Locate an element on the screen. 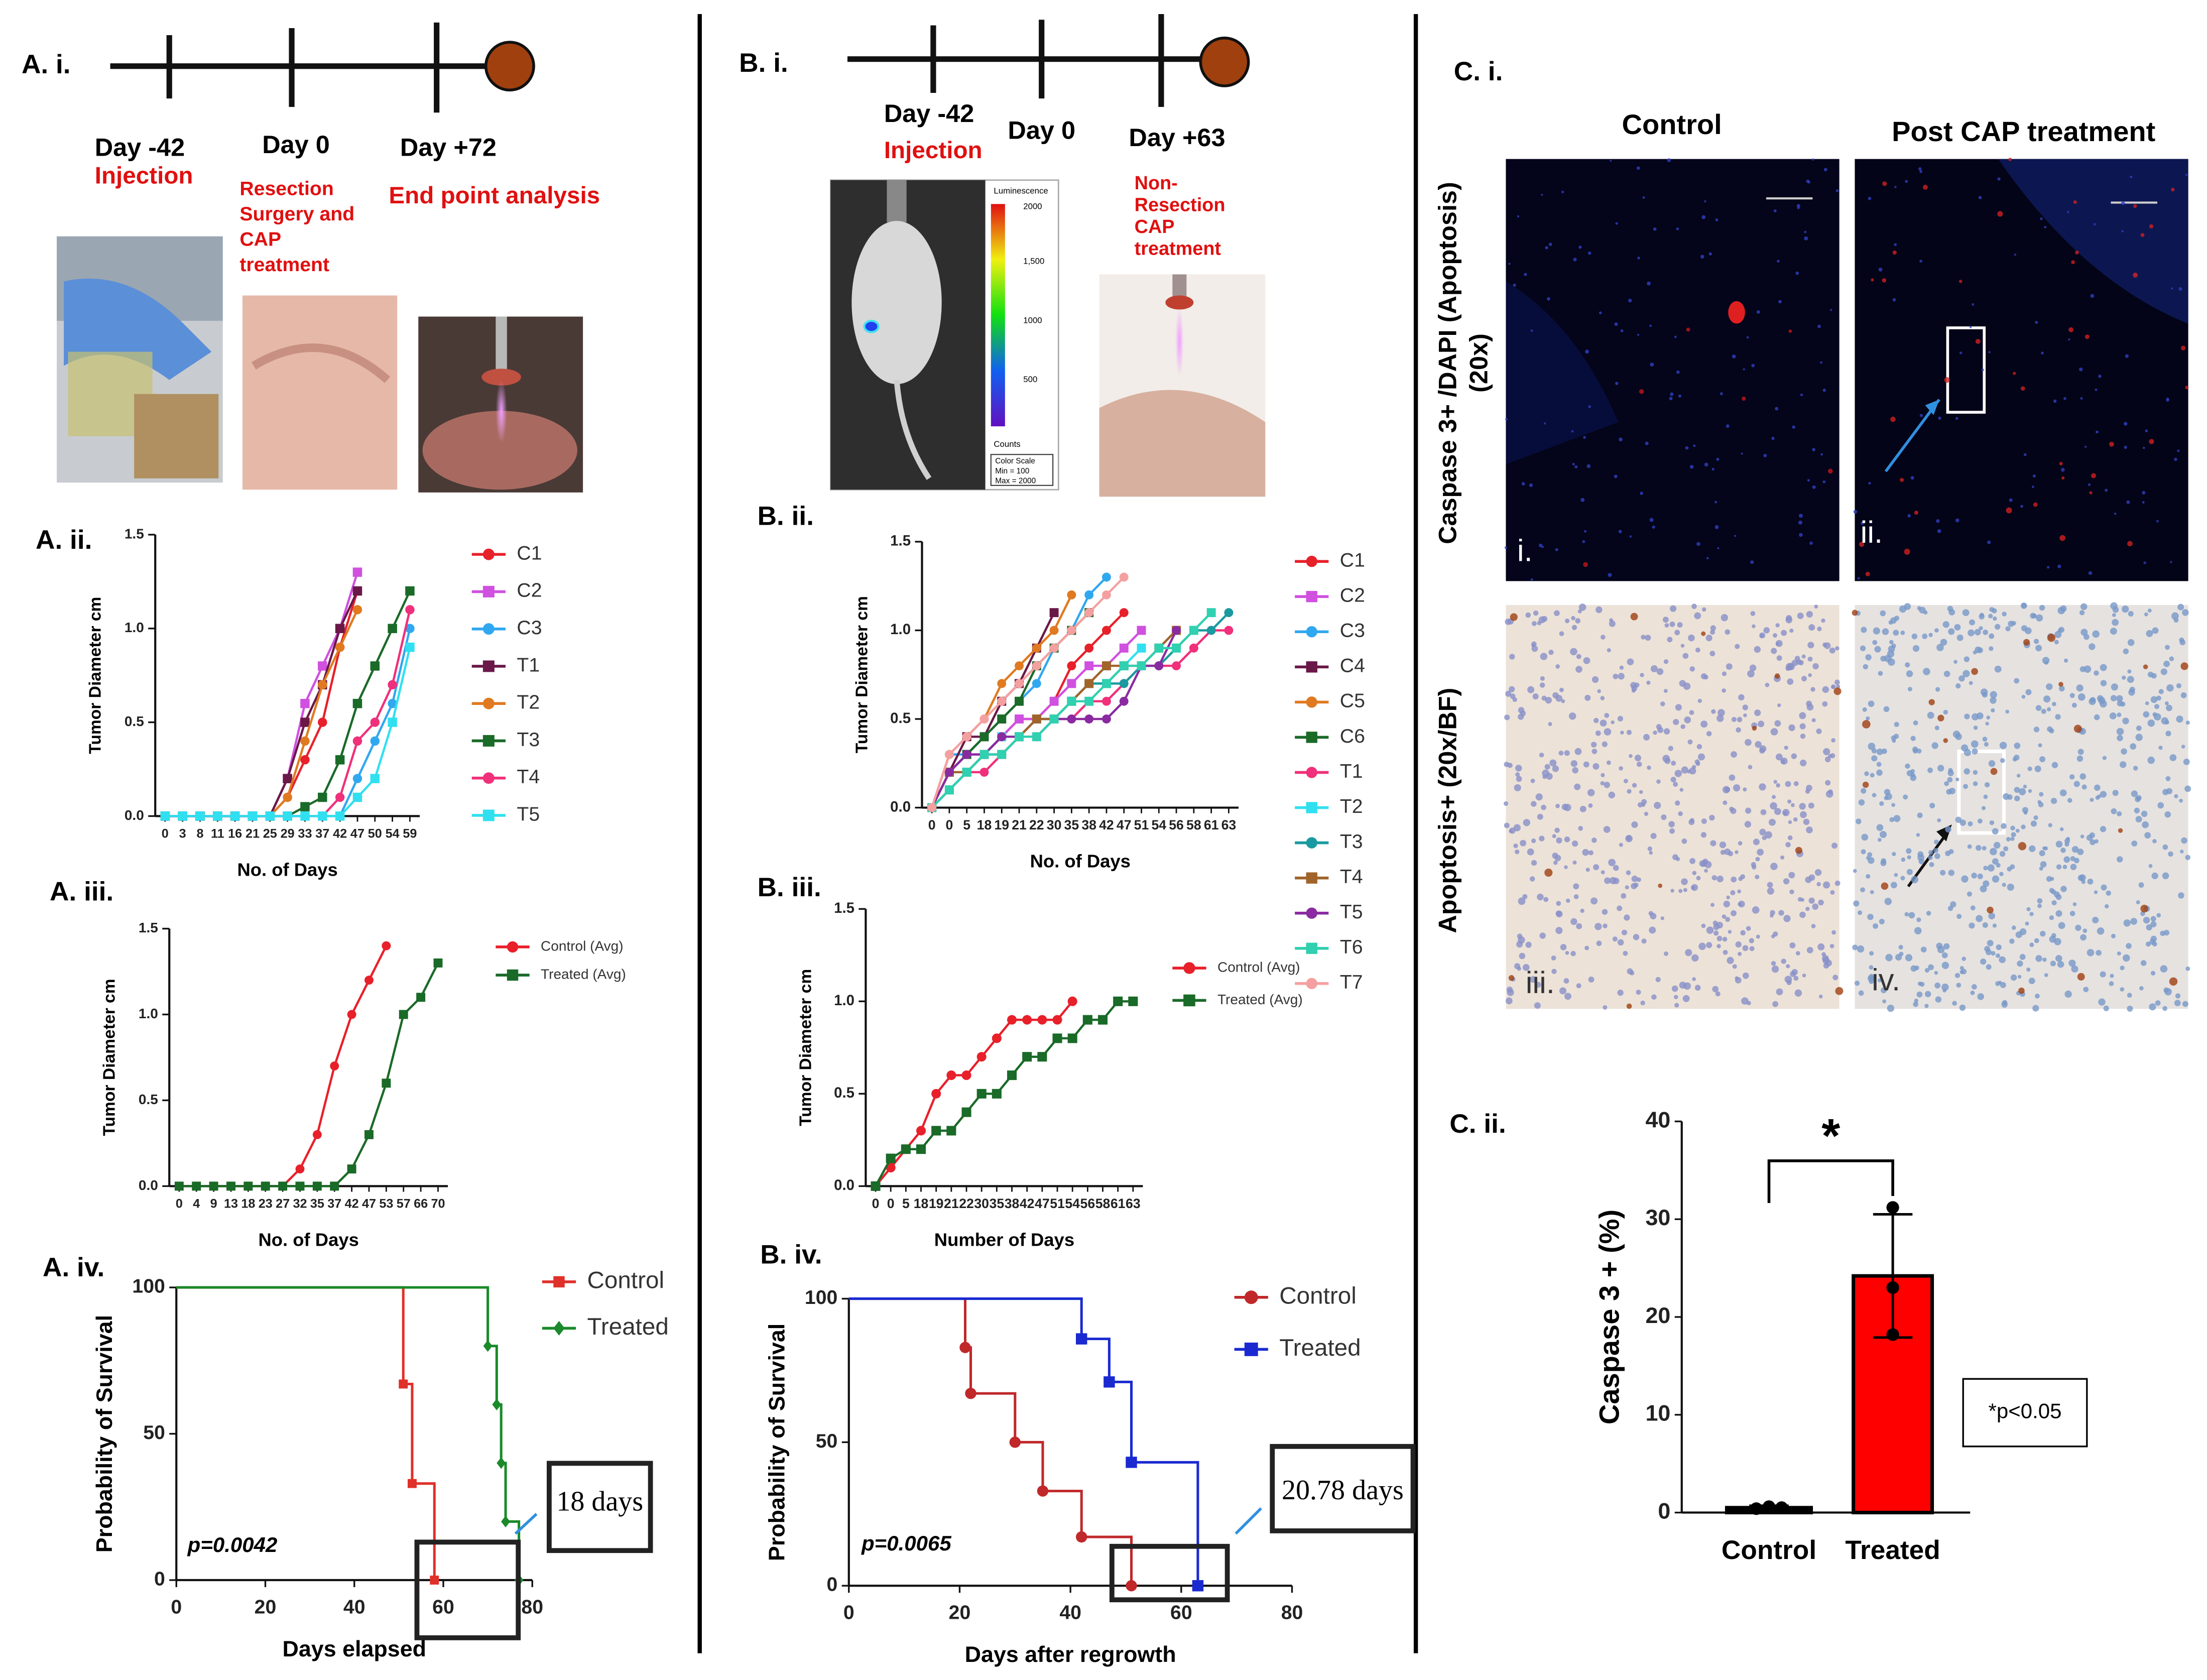  y-tick-label: 1.5 is located at coordinates (900, 541).